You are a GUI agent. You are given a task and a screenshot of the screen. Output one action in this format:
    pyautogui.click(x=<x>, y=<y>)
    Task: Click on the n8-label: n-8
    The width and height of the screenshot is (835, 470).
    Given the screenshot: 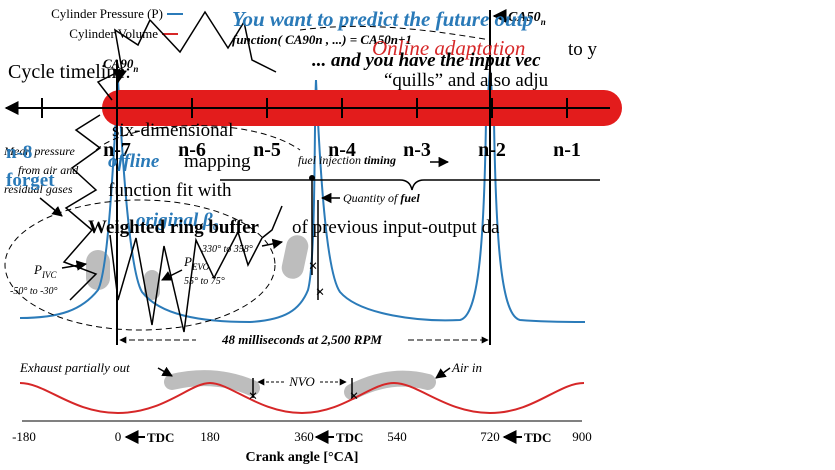 What is the action you would take?
    pyautogui.click(x=19, y=152)
    